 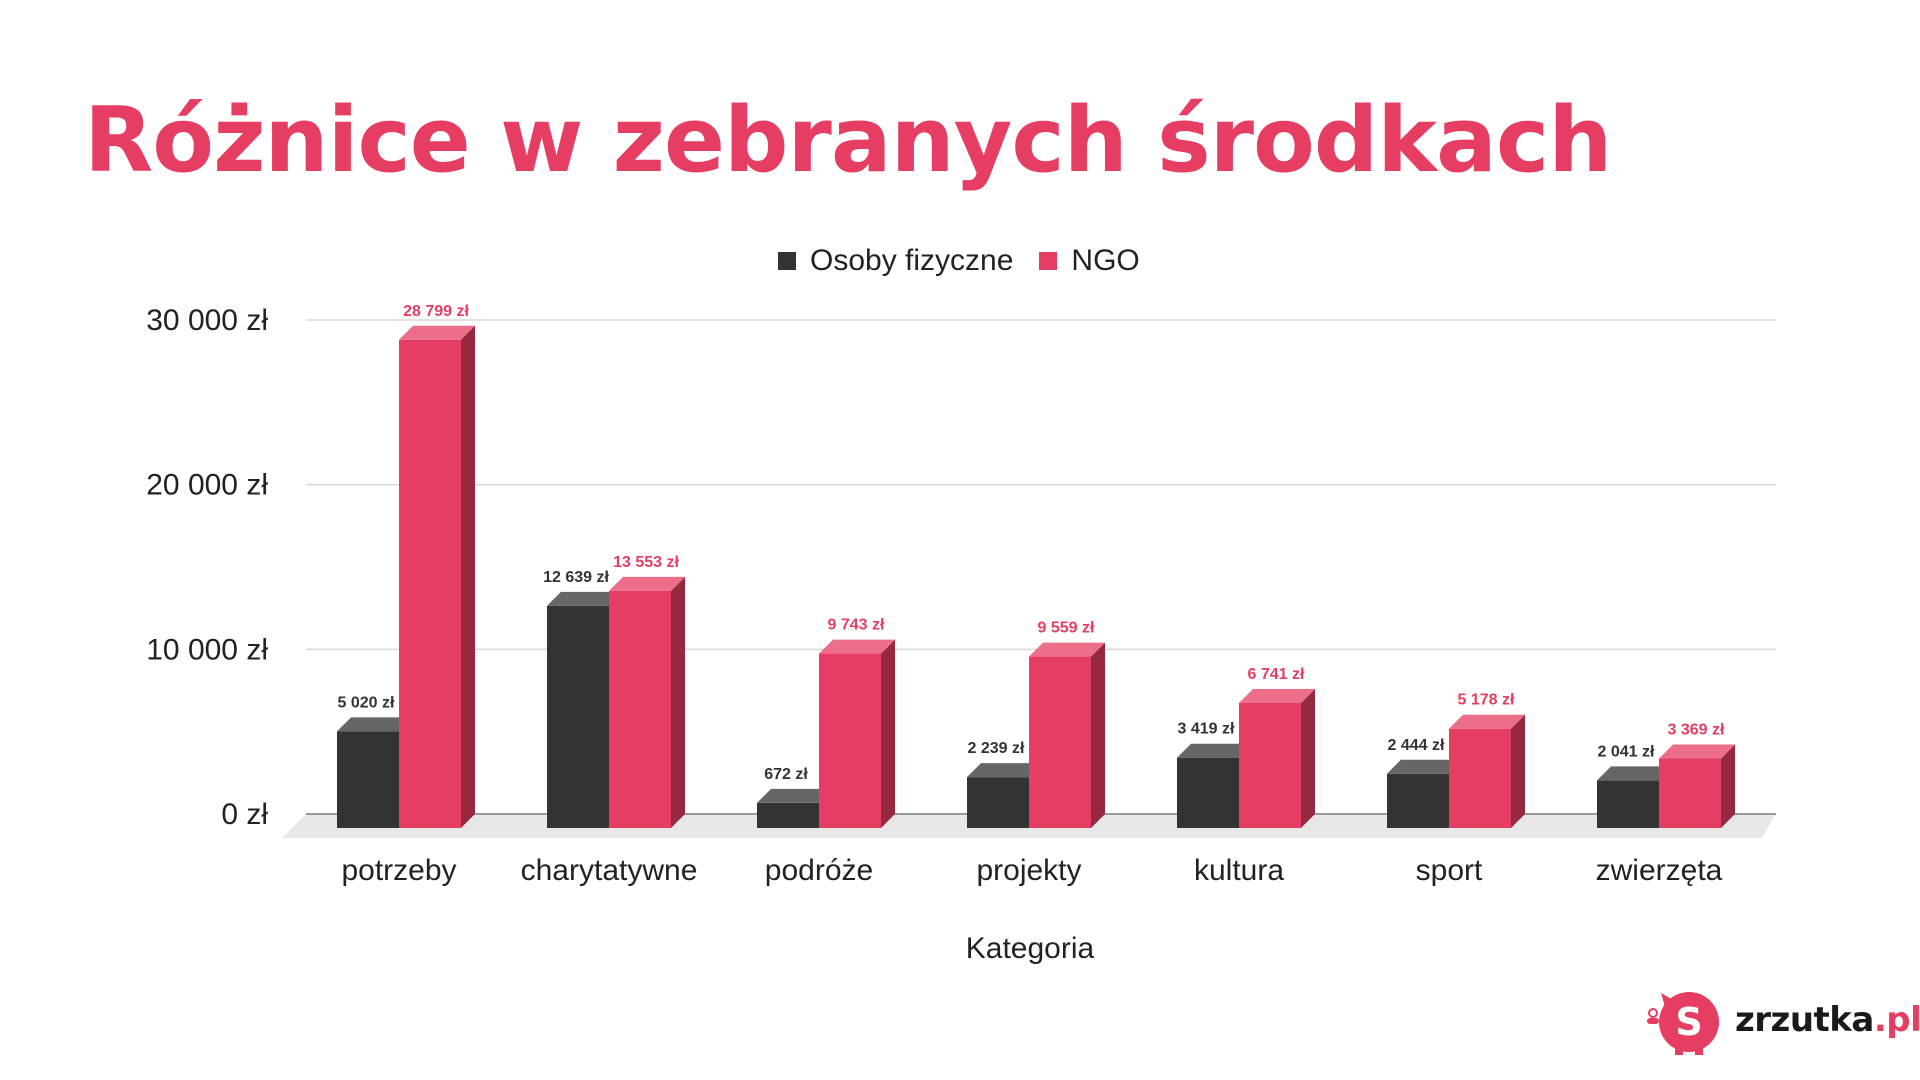 I want to click on y-tick-label: 30 000 zł, so click(x=207, y=320).